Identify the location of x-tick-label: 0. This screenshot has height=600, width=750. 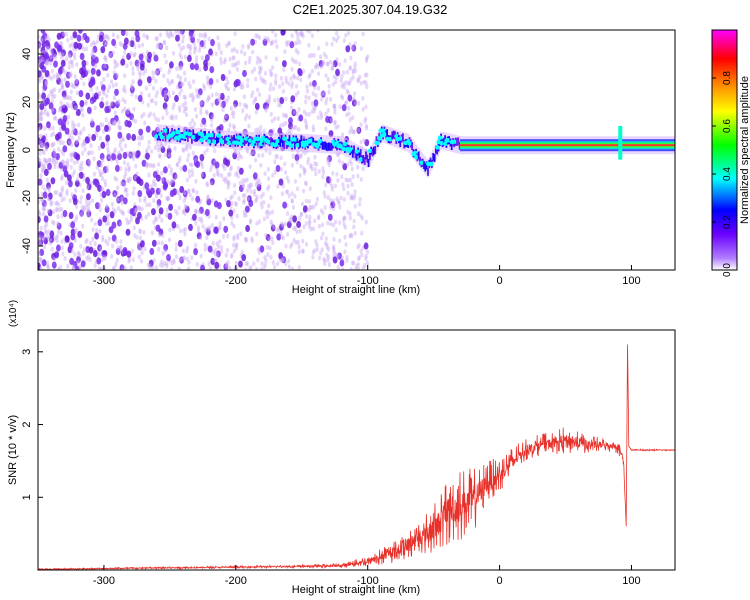
(500, 581).